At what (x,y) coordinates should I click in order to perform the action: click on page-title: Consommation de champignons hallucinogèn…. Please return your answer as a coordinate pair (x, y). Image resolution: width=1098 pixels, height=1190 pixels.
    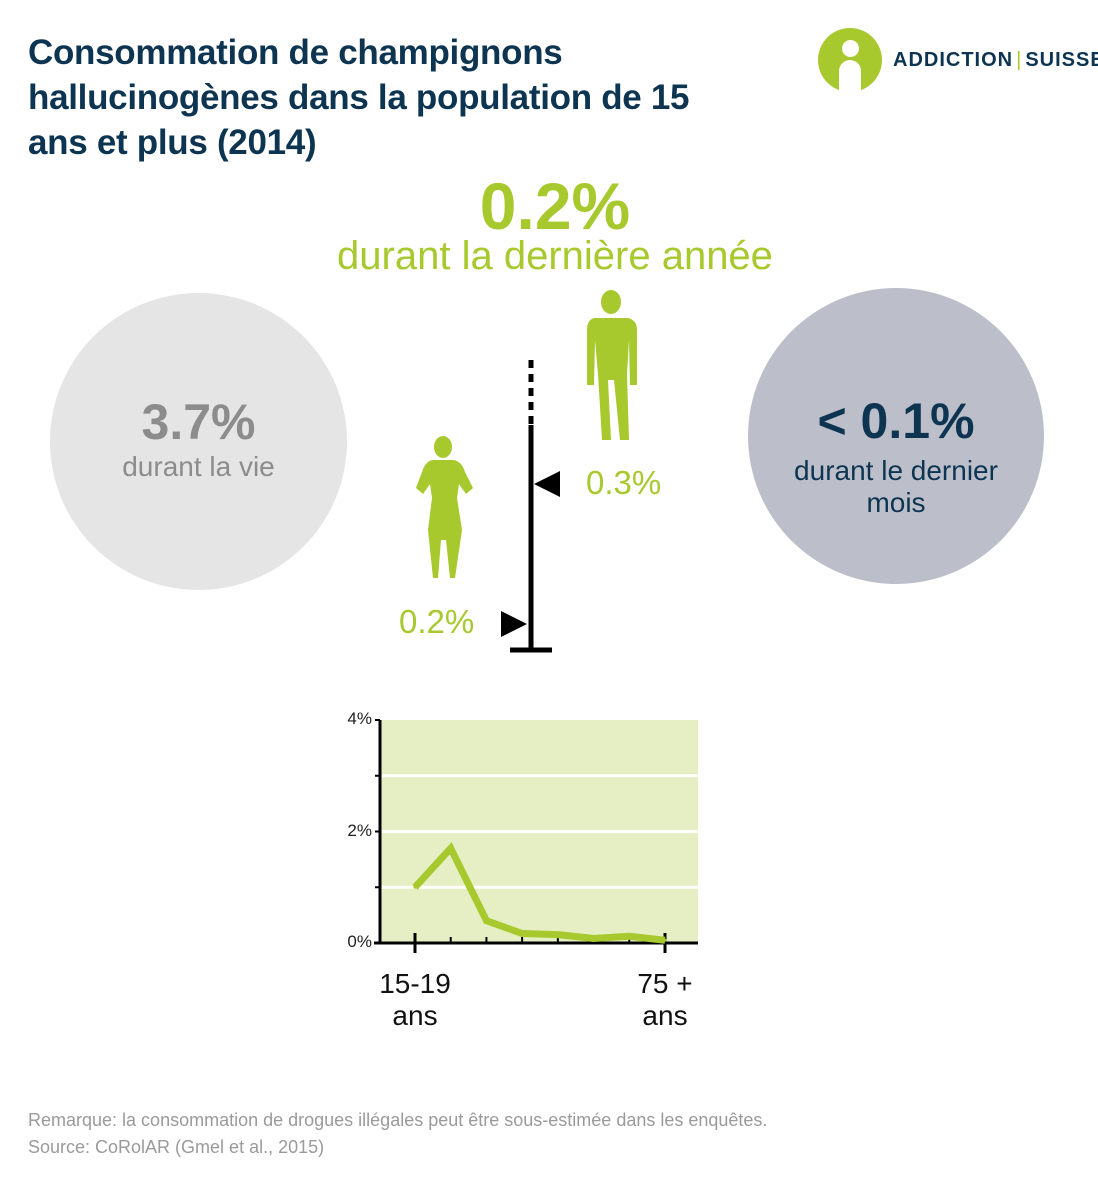
    Looking at the image, I should click on (359, 97).